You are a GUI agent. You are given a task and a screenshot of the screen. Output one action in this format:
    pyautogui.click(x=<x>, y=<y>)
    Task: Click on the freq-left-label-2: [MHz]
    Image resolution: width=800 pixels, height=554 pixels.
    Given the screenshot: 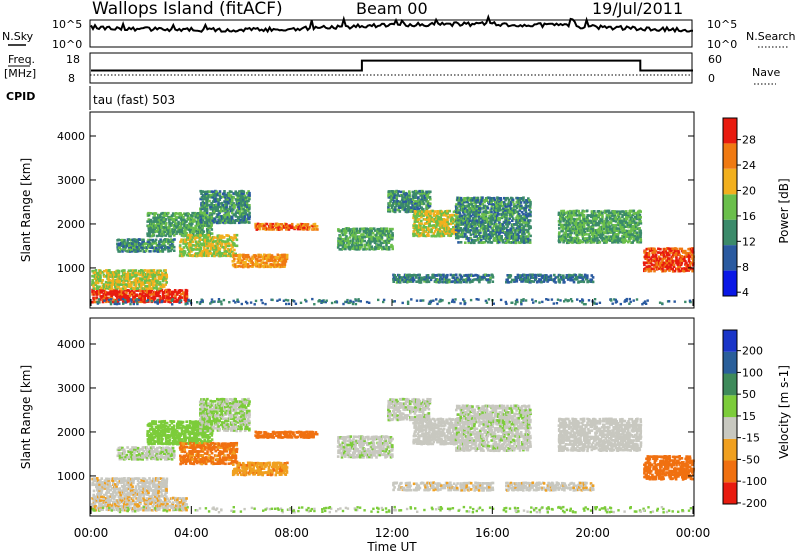 What is the action you would take?
    pyautogui.click(x=20, y=73)
    